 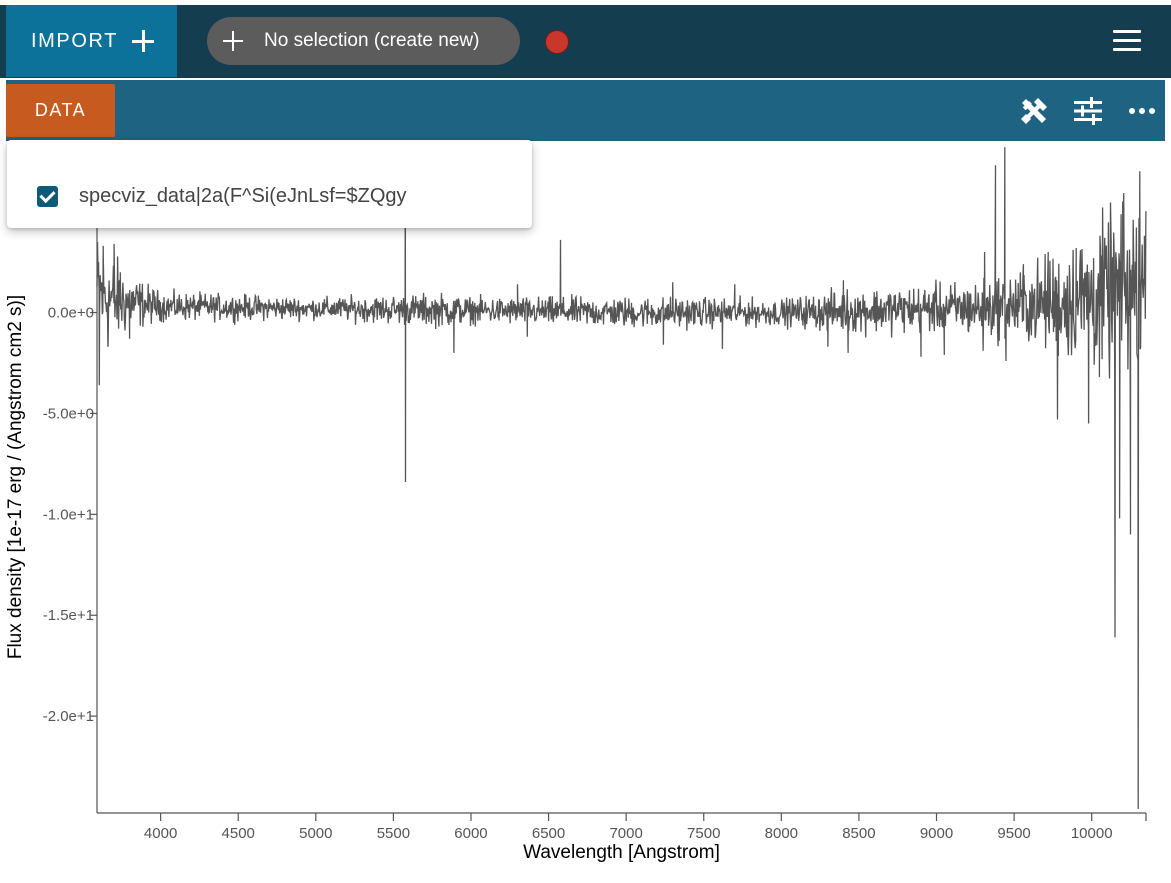 I want to click on app-bar: IMPORT No selection (create new), so click(x=585, y=39).